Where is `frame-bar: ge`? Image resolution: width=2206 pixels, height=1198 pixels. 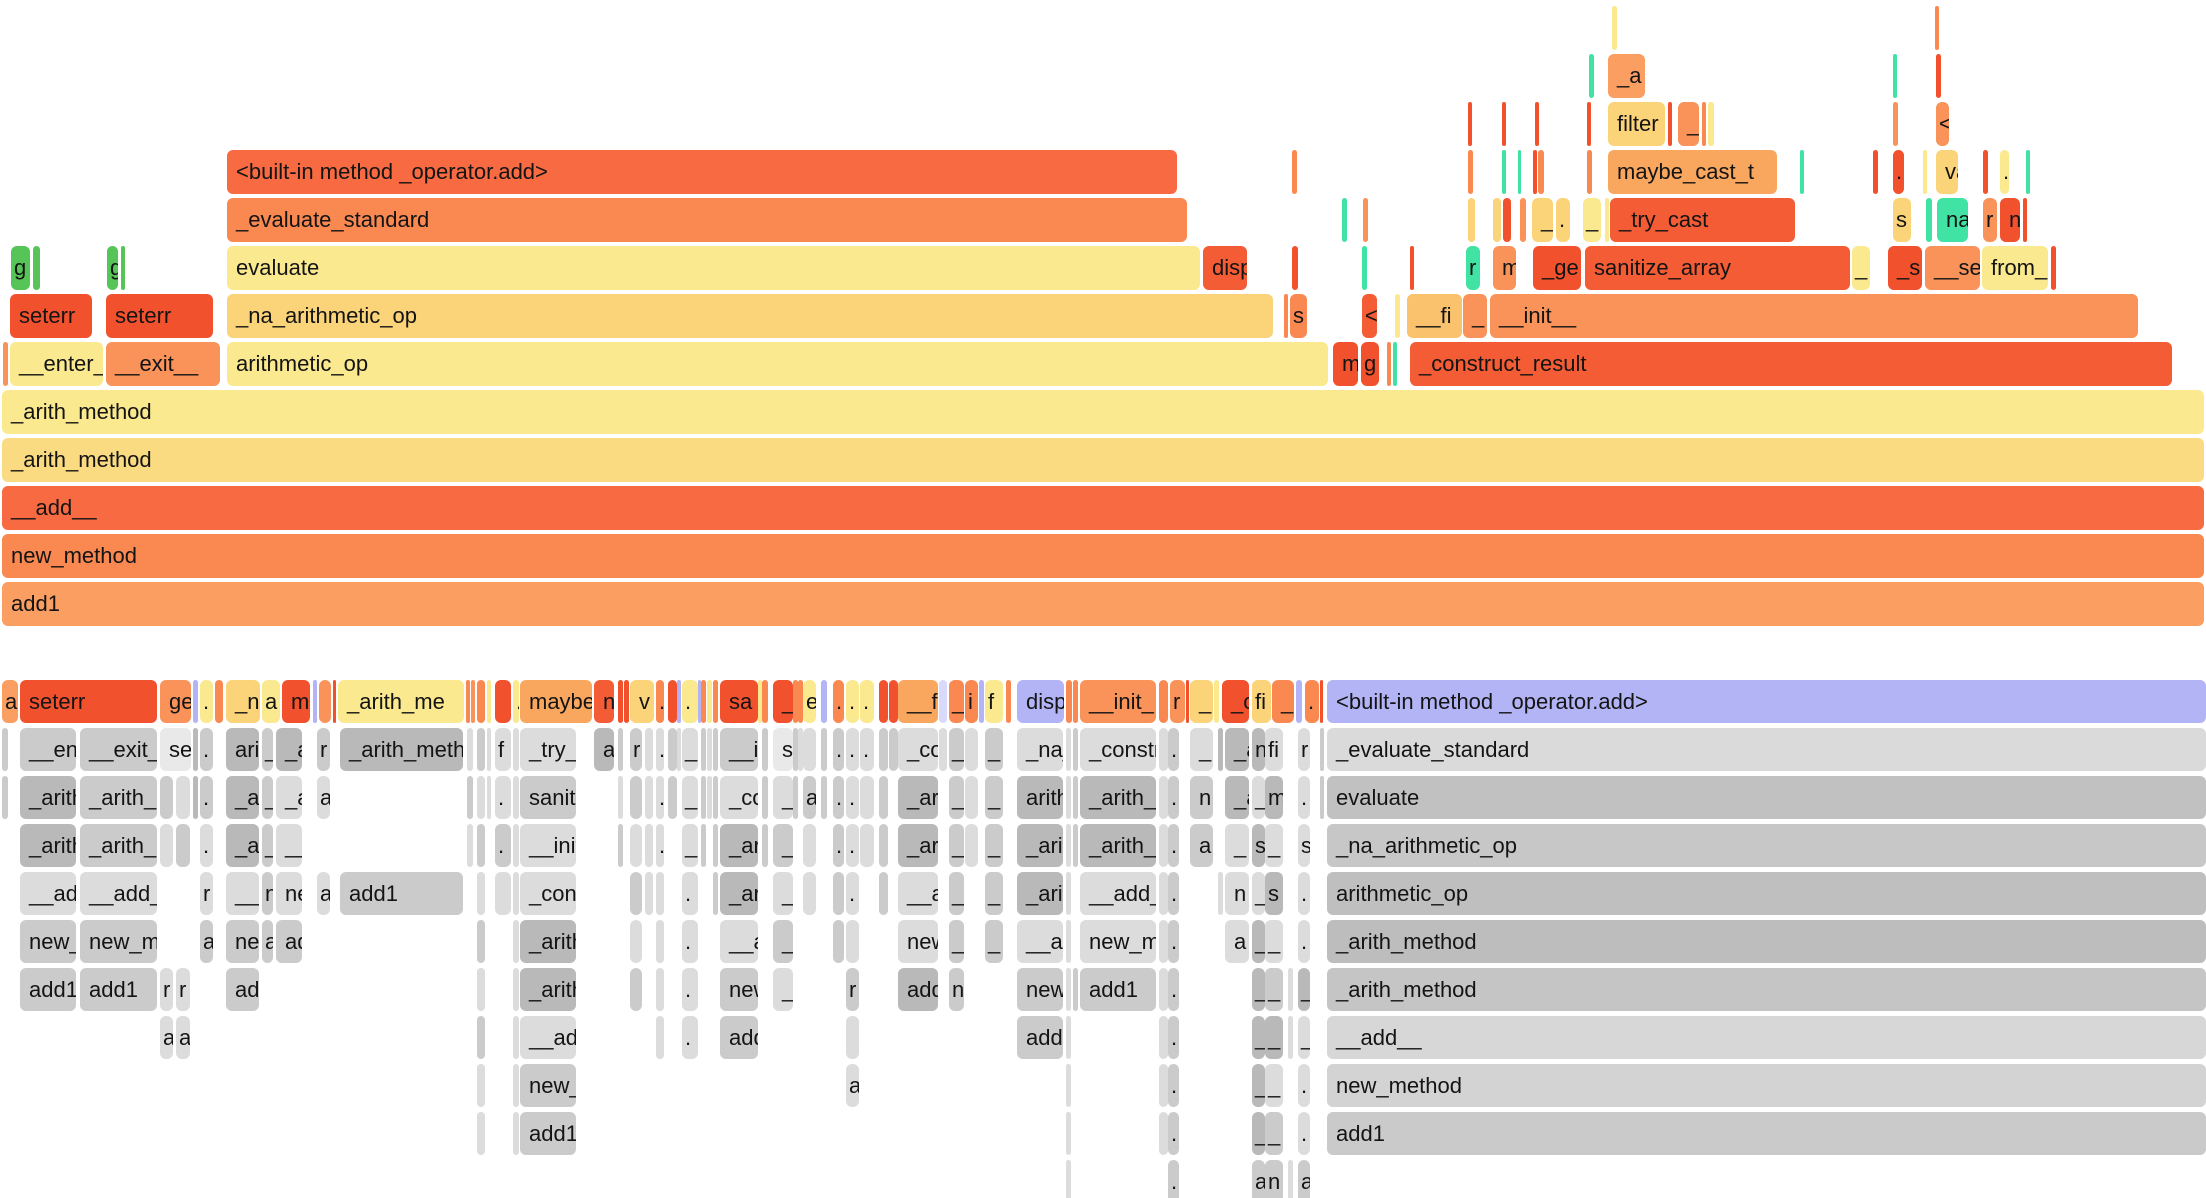 frame-bar: ge is located at coordinates (175, 701).